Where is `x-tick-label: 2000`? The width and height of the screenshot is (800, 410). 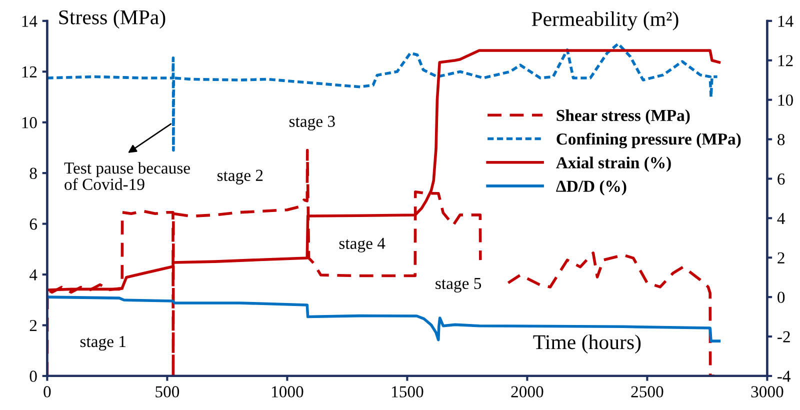
x-tick-label: 2000 is located at coordinates (527, 392).